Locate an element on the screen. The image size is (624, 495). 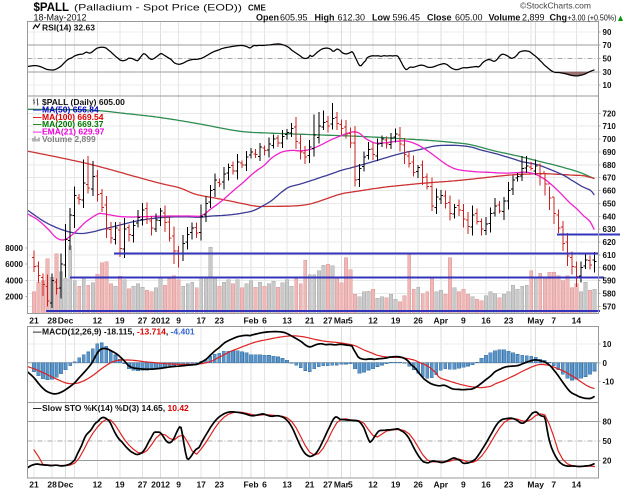
svg-text: 596.45 is located at coordinates (407, 18).